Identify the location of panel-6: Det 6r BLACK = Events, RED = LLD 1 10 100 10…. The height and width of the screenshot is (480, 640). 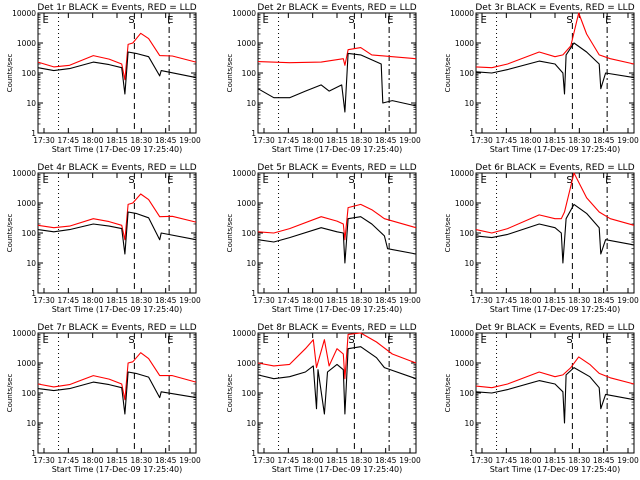
(541, 238).